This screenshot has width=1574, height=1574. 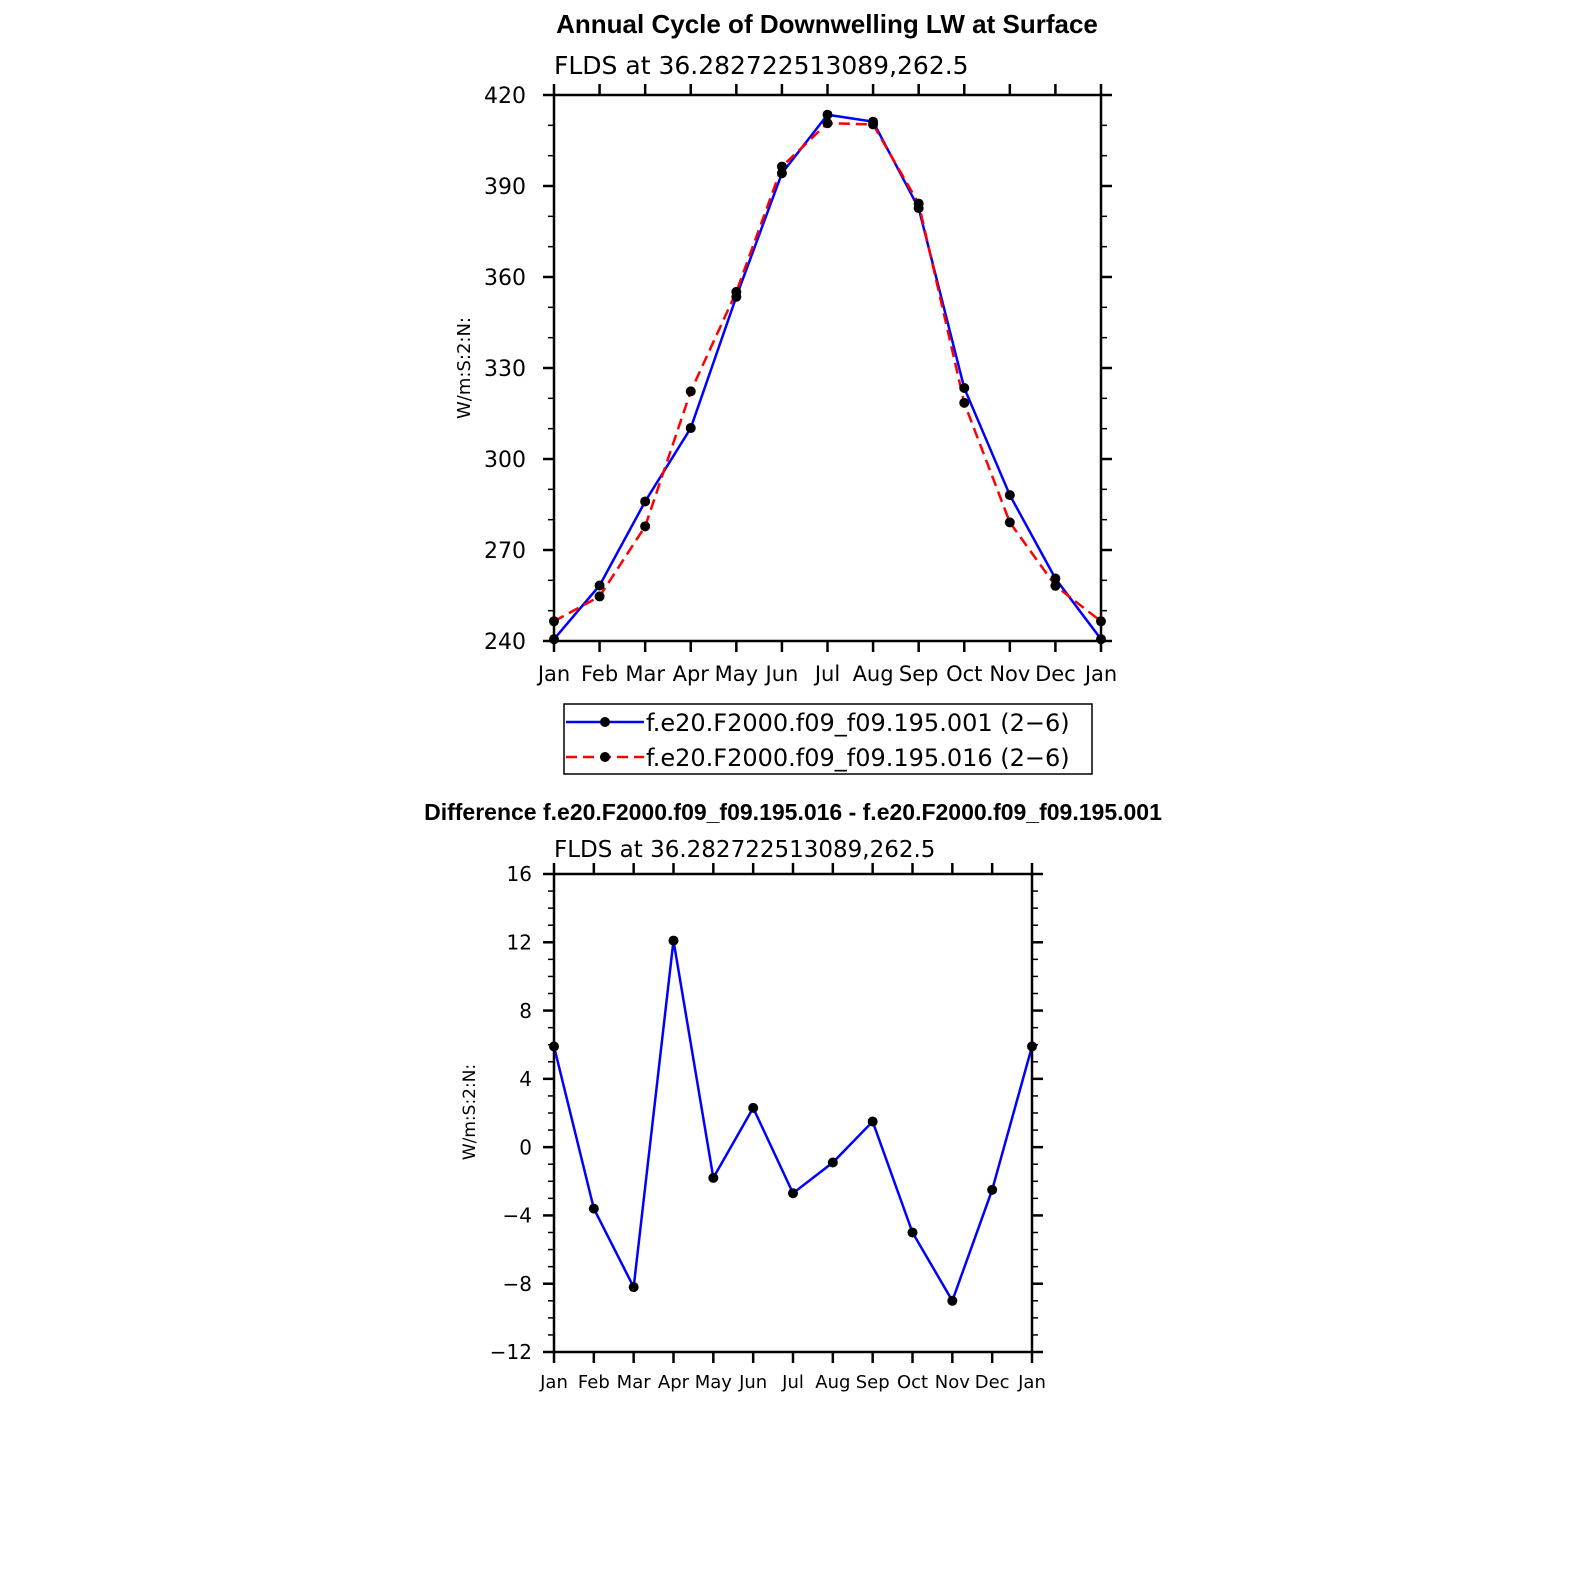 What do you see at coordinates (511, 1352) in the screenshot?
I see `y-tick-label: −12` at bounding box center [511, 1352].